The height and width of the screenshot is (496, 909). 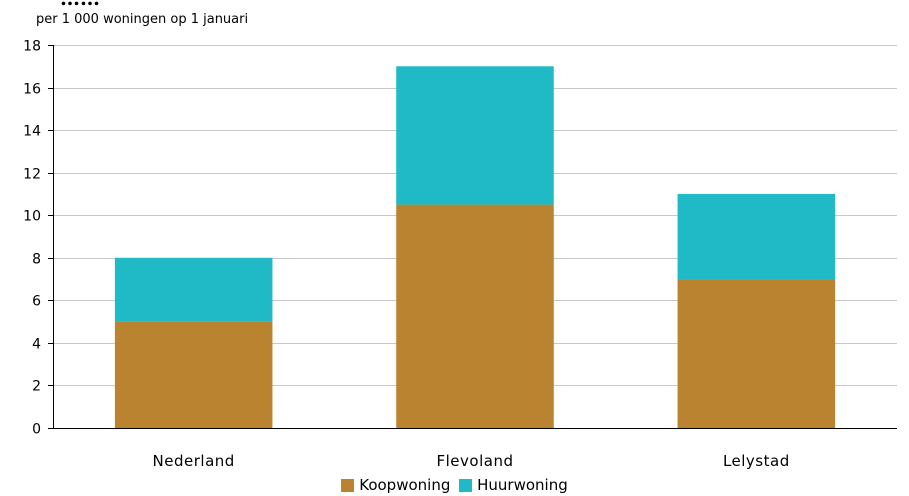 I want to click on legend-label-koopwoning: Koopwoning, so click(x=405, y=485).